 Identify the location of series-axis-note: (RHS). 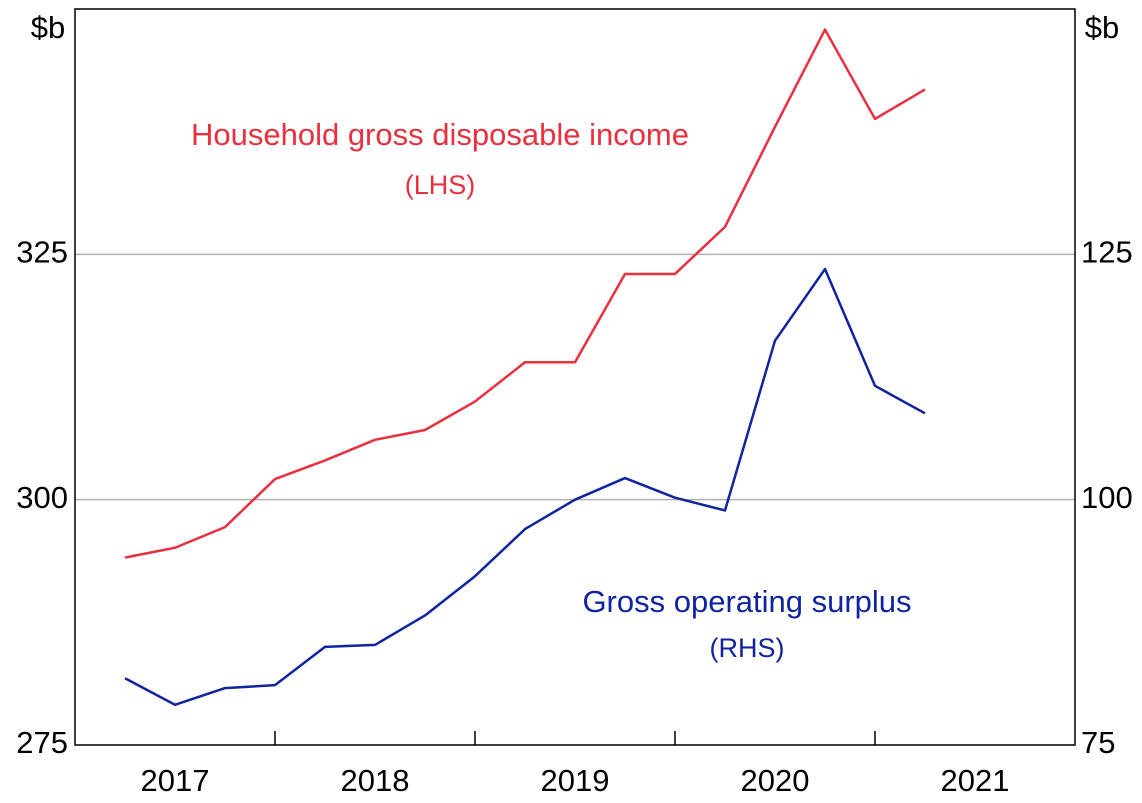
(747, 648).